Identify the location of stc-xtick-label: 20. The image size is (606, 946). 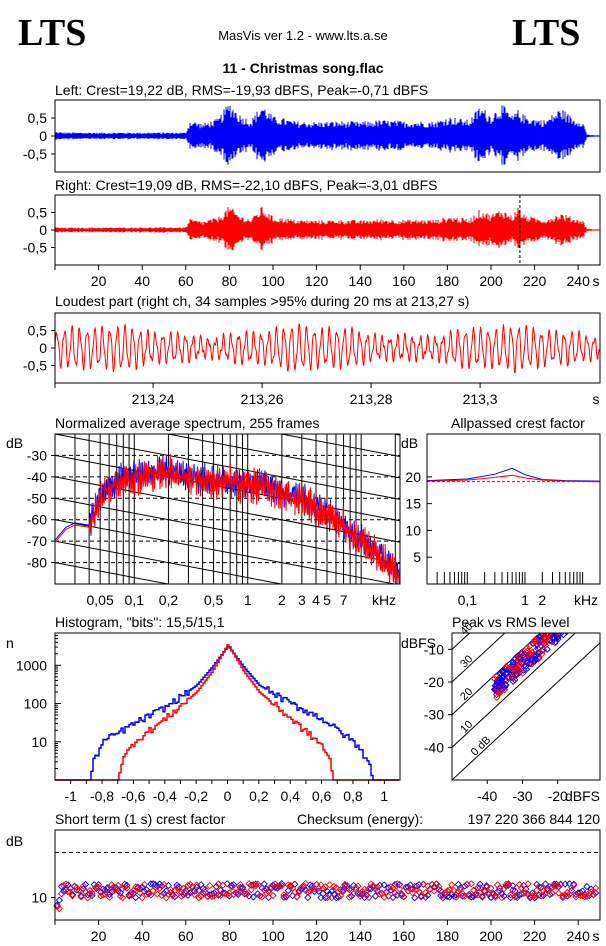
(99, 936).